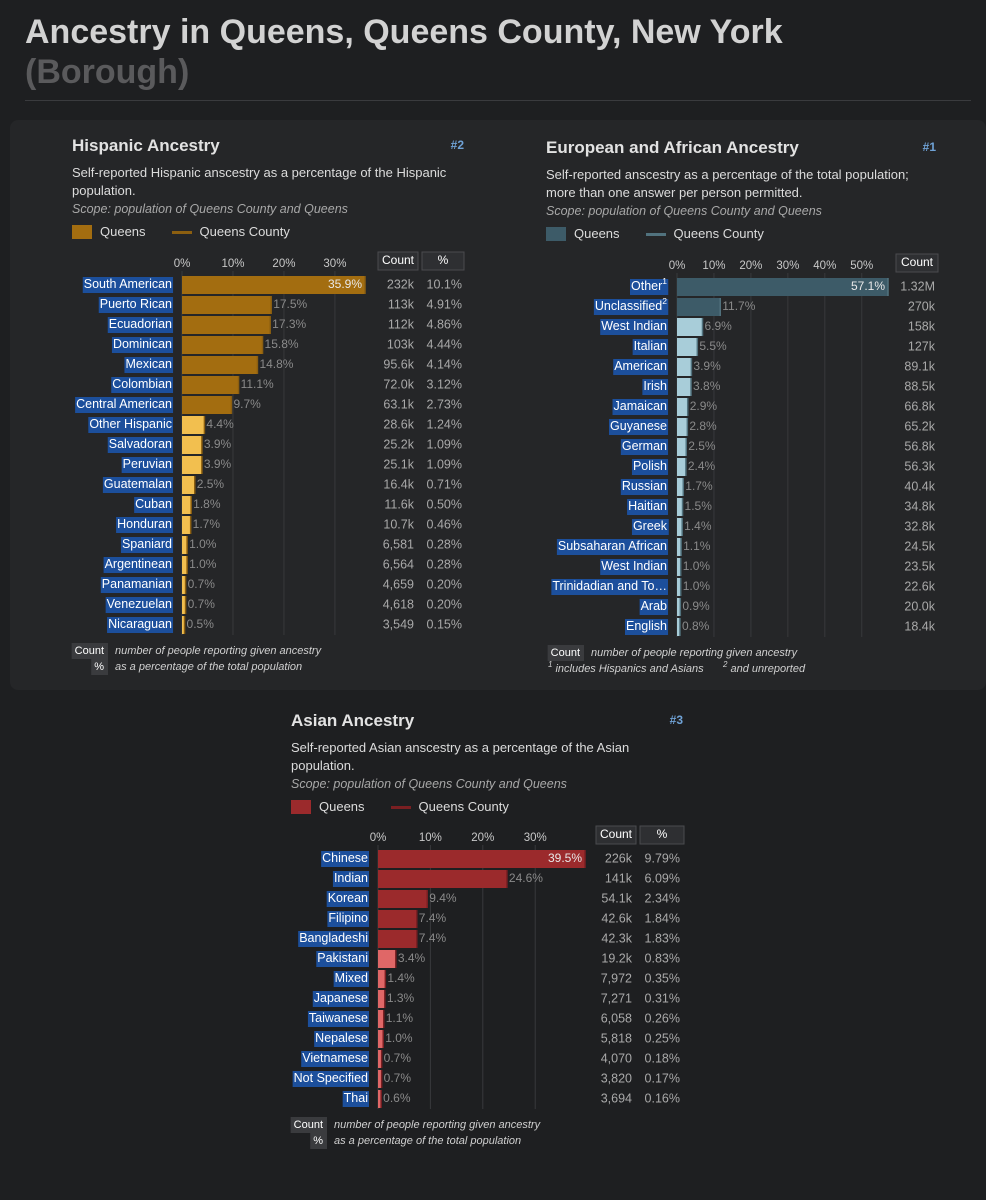 The height and width of the screenshot is (1200, 986). I want to click on category-label: Central American, so click(124, 405).